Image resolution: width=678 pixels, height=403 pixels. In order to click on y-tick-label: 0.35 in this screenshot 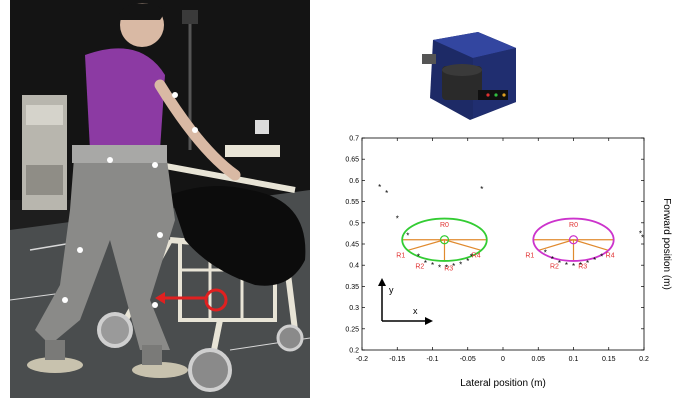, I will do `click(352, 287)`.